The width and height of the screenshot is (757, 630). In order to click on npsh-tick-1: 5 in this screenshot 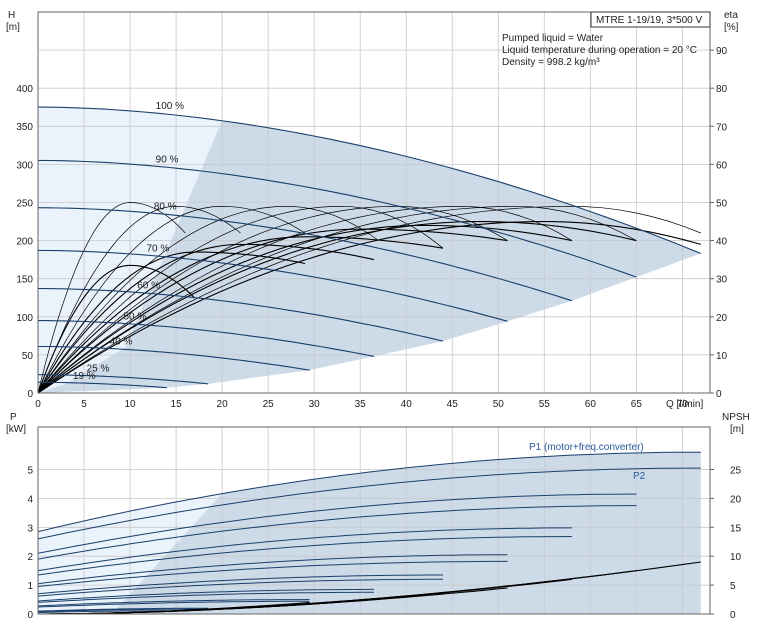, I will do `click(733, 586)`.